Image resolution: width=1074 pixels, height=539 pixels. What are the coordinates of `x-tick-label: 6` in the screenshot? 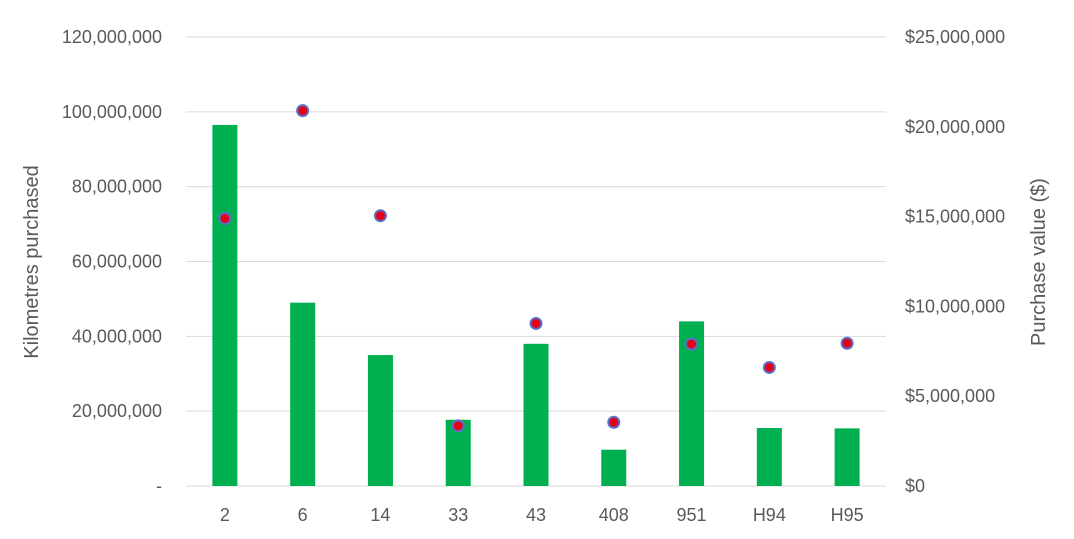 It's located at (303, 515).